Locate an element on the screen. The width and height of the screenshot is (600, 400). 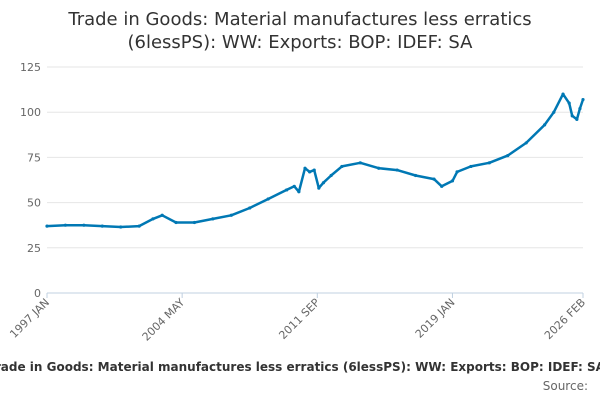
y-tick-label: 125 is located at coordinates (30, 67).